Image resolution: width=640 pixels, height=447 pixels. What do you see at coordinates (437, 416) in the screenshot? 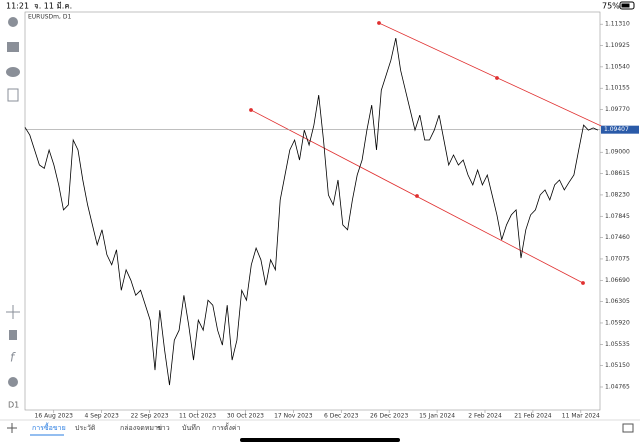
I see `x-tick-label: 15 Jan 2024` at bounding box center [437, 416].